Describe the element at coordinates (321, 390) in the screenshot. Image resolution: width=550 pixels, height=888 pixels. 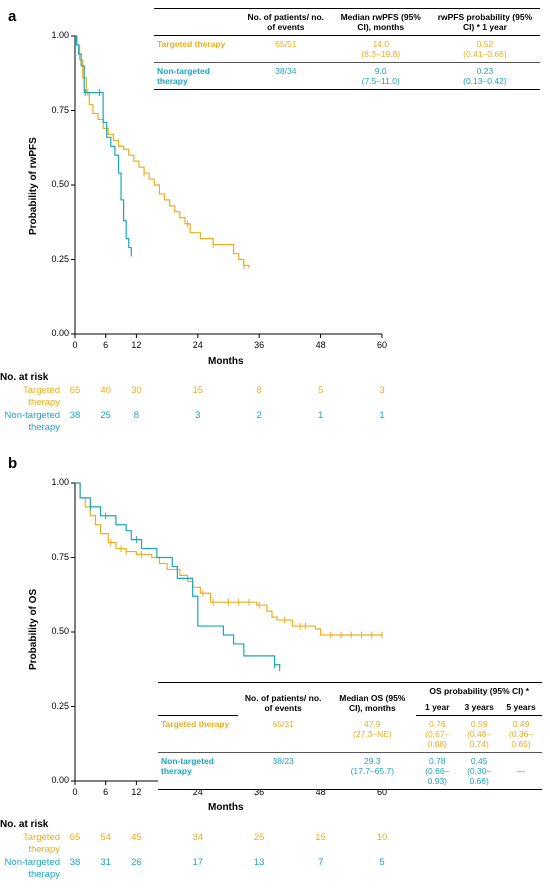
I see `risk-value-targeted: 5` at that location.